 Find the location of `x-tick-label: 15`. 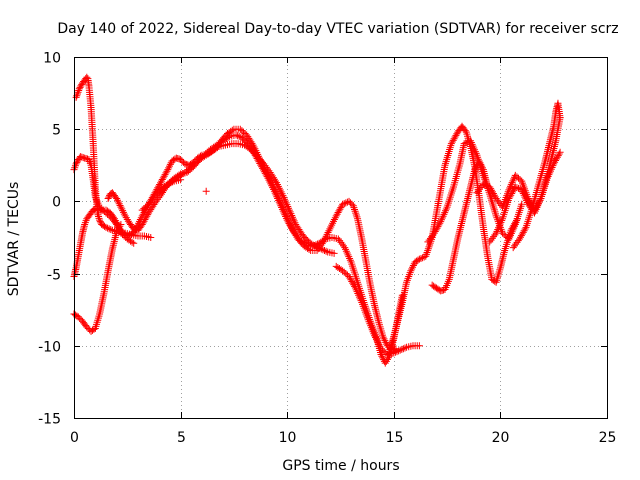

x-tick-label: 15 is located at coordinates (395, 438).